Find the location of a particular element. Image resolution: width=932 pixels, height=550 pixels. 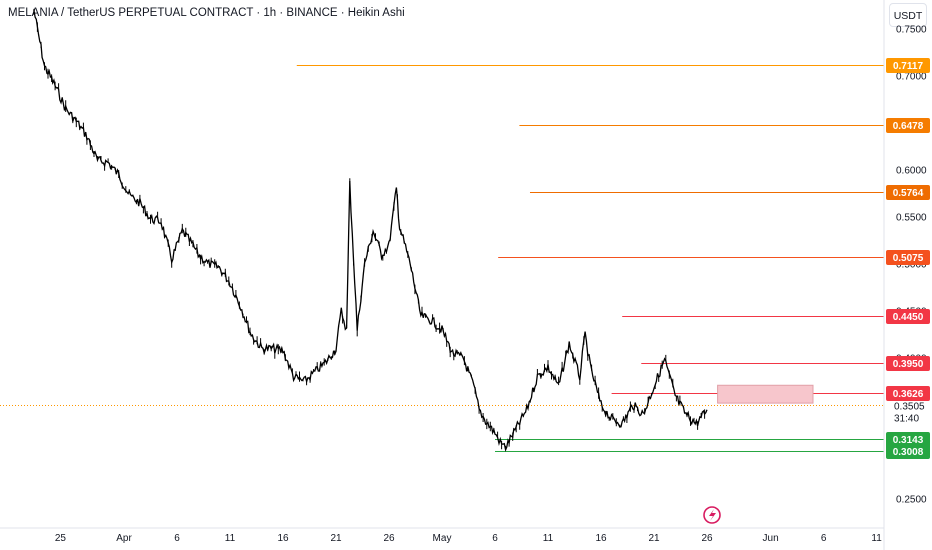

level-price-label: 0.5075 is located at coordinates (908, 258).